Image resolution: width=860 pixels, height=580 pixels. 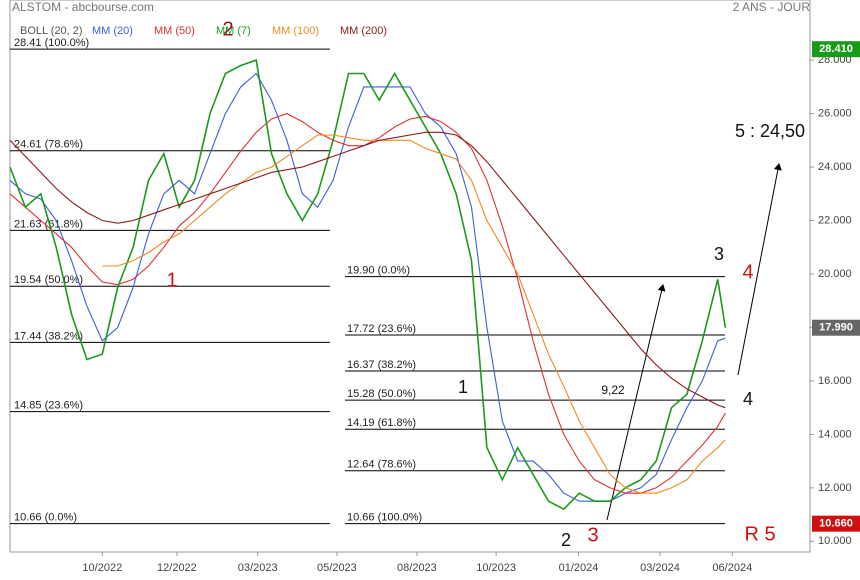 I want to click on annotation: 5 : 24,50, so click(x=770, y=131).